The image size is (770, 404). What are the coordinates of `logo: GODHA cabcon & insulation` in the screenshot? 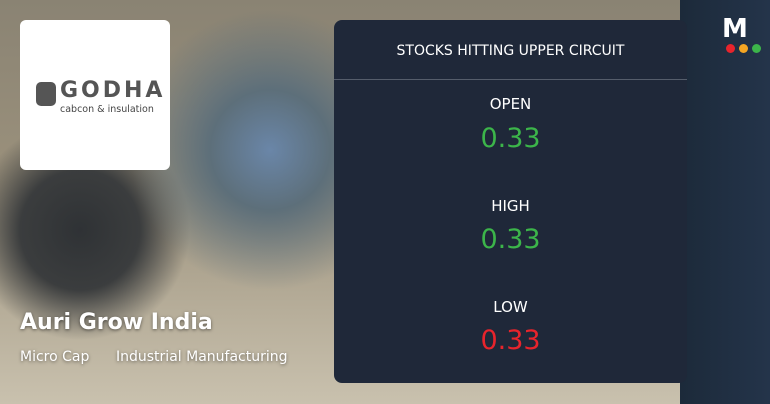 It's located at (95, 95).